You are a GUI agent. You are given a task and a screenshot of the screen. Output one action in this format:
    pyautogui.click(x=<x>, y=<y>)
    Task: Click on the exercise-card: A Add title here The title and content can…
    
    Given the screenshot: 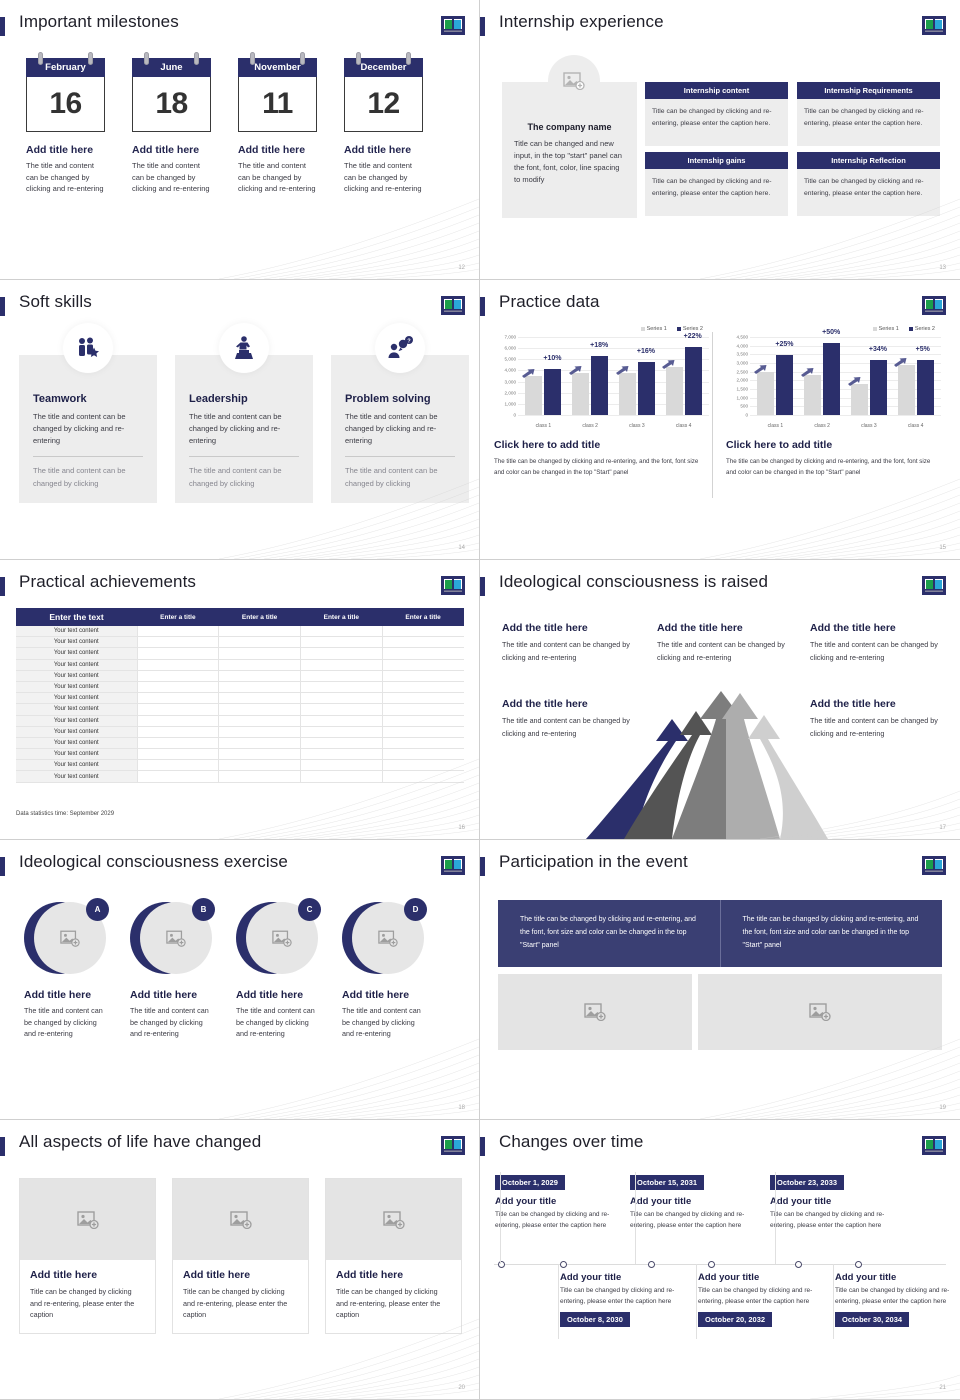 What is the action you would take?
    pyautogui.click(x=66, y=969)
    